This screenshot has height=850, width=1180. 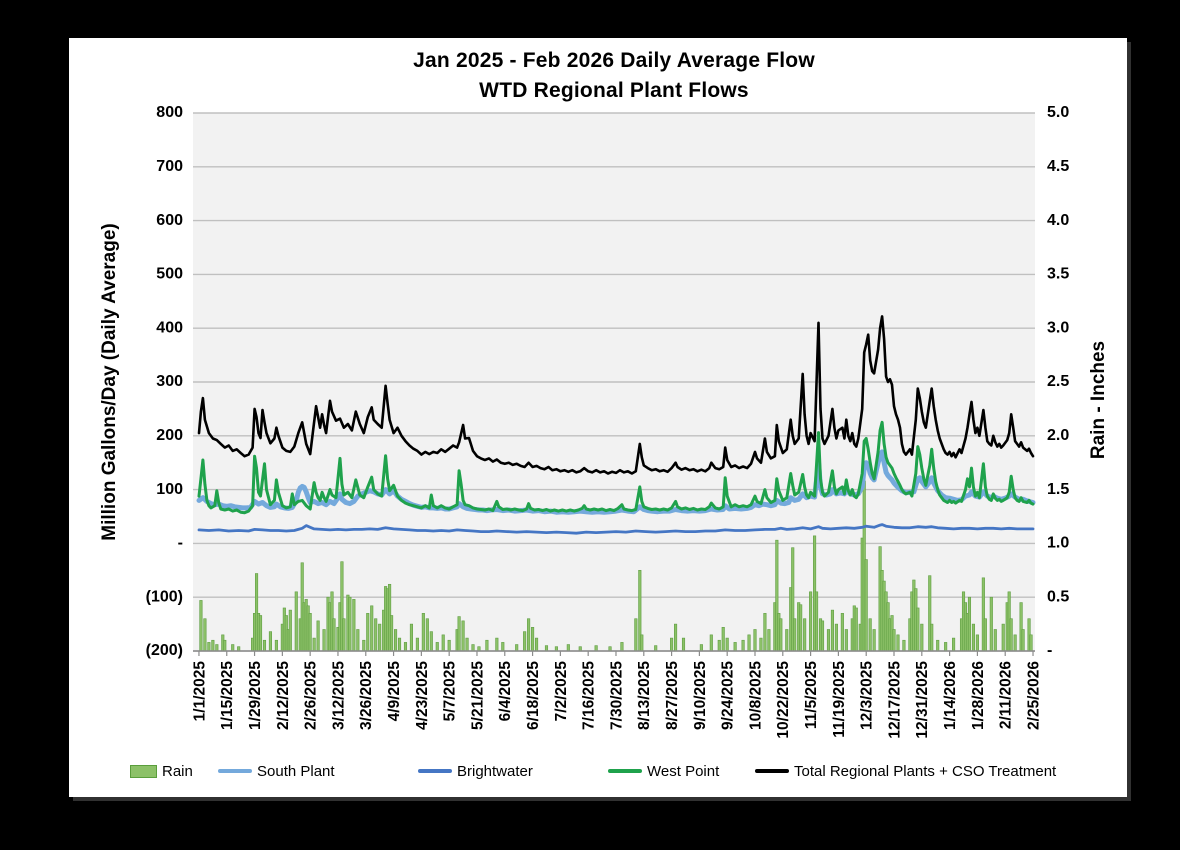 What do you see at coordinates (143, 771) in the screenshot?
I see `rain-swatch-icon` at bounding box center [143, 771].